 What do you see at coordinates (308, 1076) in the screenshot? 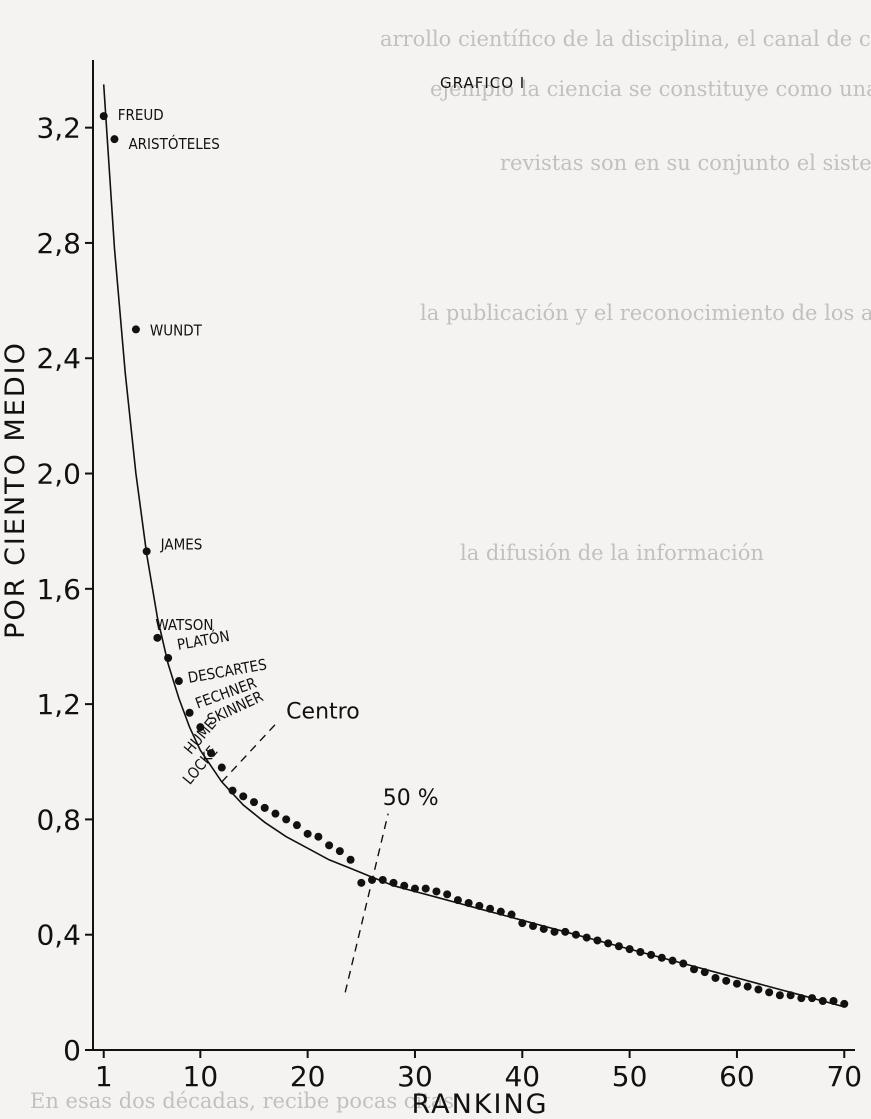
I see `x-tick-label: 20` at bounding box center [308, 1076].